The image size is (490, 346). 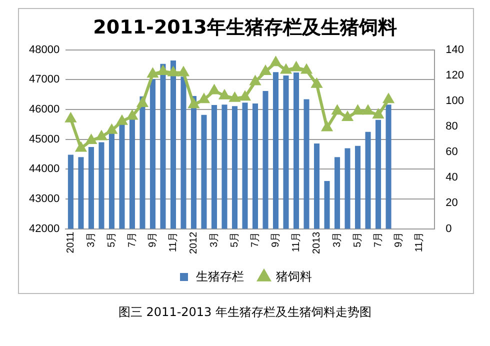 I want to click on y-tick-label: 47000, so click(x=44, y=80).